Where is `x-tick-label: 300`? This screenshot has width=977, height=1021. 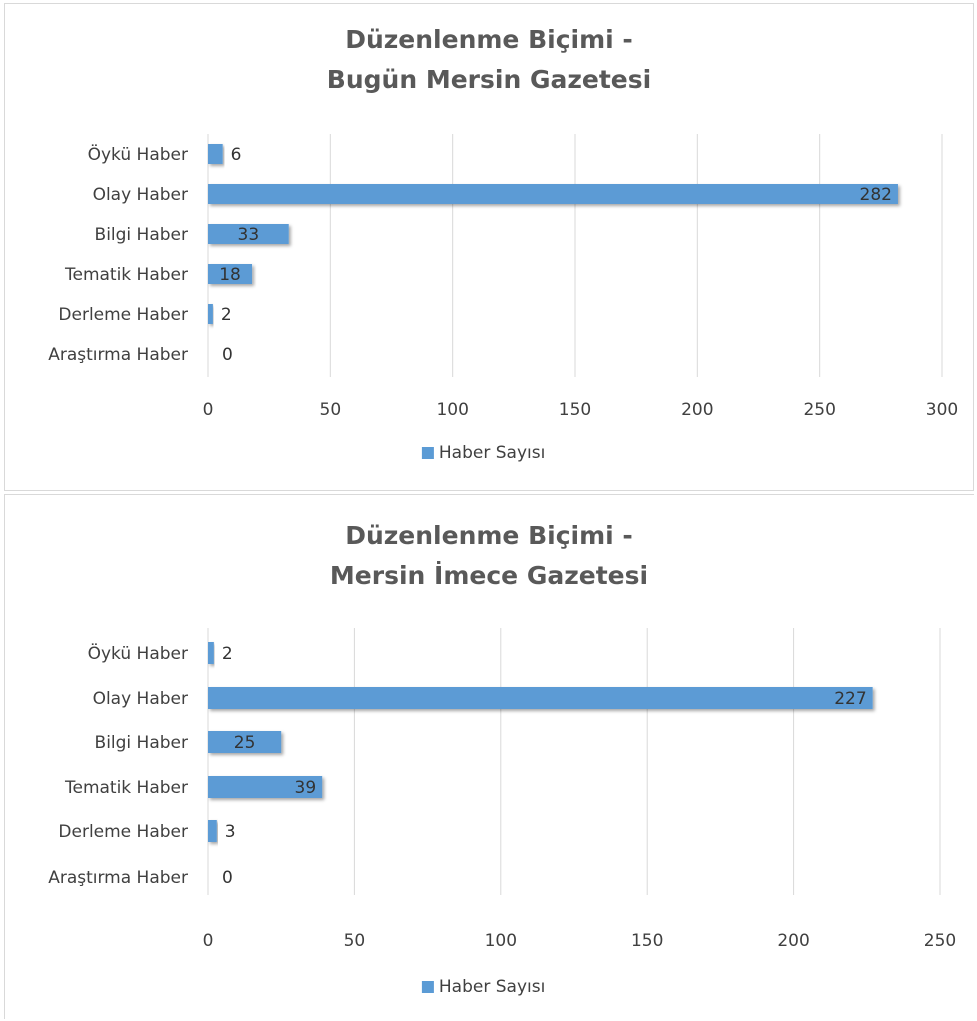
x-tick-label: 300 is located at coordinates (942, 410).